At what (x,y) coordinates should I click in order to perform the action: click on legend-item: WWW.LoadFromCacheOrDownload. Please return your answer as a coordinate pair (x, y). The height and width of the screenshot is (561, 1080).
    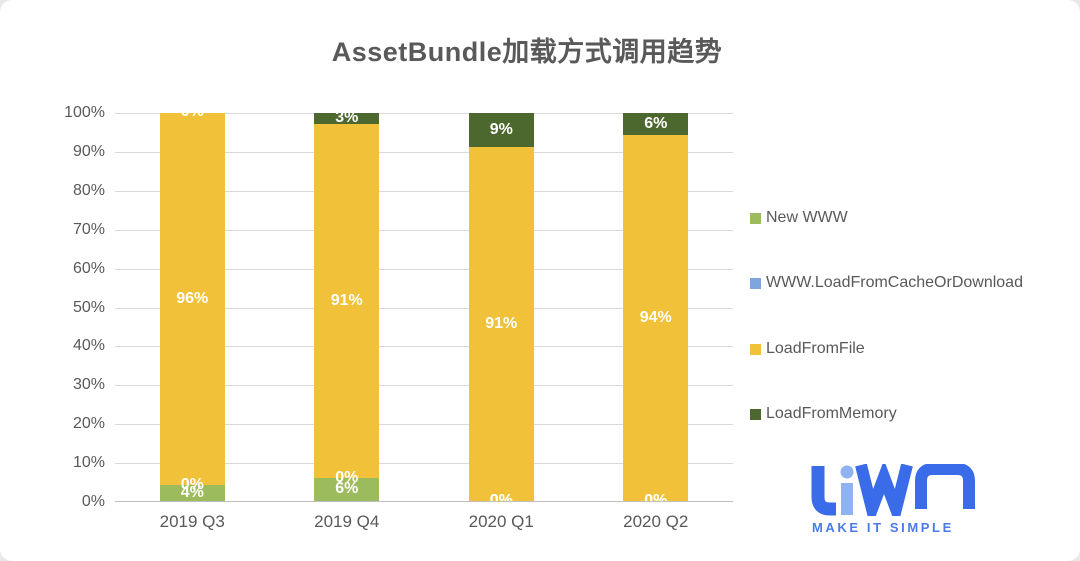
    Looking at the image, I should click on (886, 283).